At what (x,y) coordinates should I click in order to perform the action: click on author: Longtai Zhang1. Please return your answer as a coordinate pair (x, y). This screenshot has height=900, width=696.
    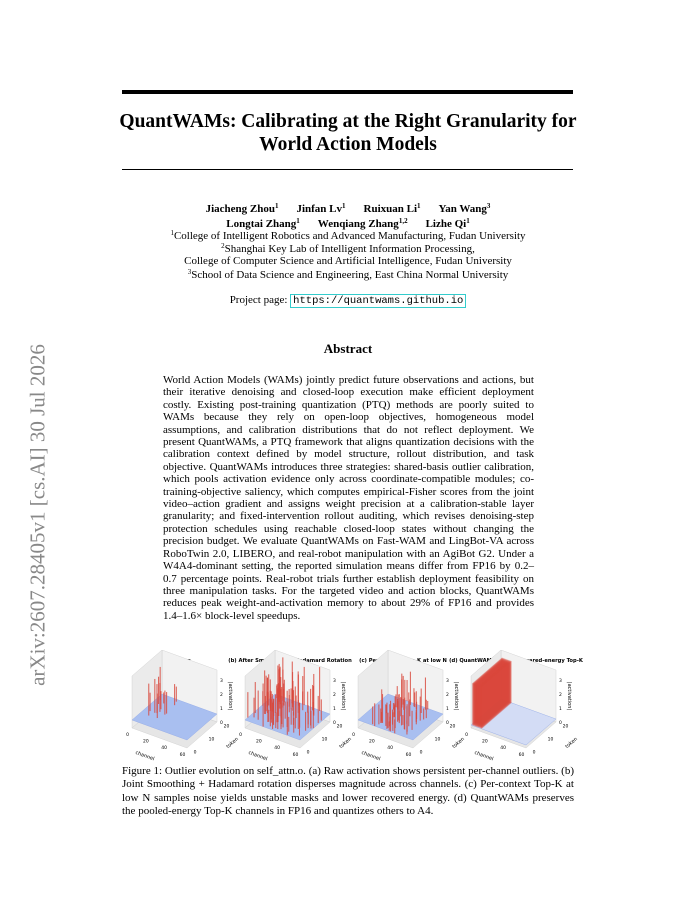
    Looking at the image, I should click on (263, 223).